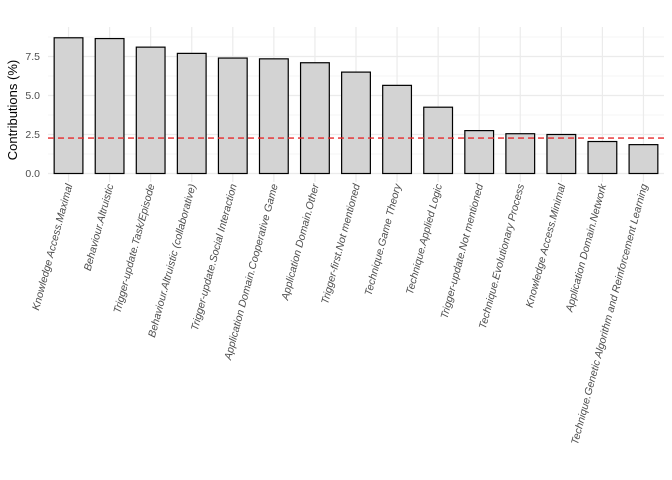 Image resolution: width=672 pixels, height=480 pixels. What do you see at coordinates (586, 248) in the screenshot?
I see `x-category-label: Application Domain.Network` at bounding box center [586, 248].